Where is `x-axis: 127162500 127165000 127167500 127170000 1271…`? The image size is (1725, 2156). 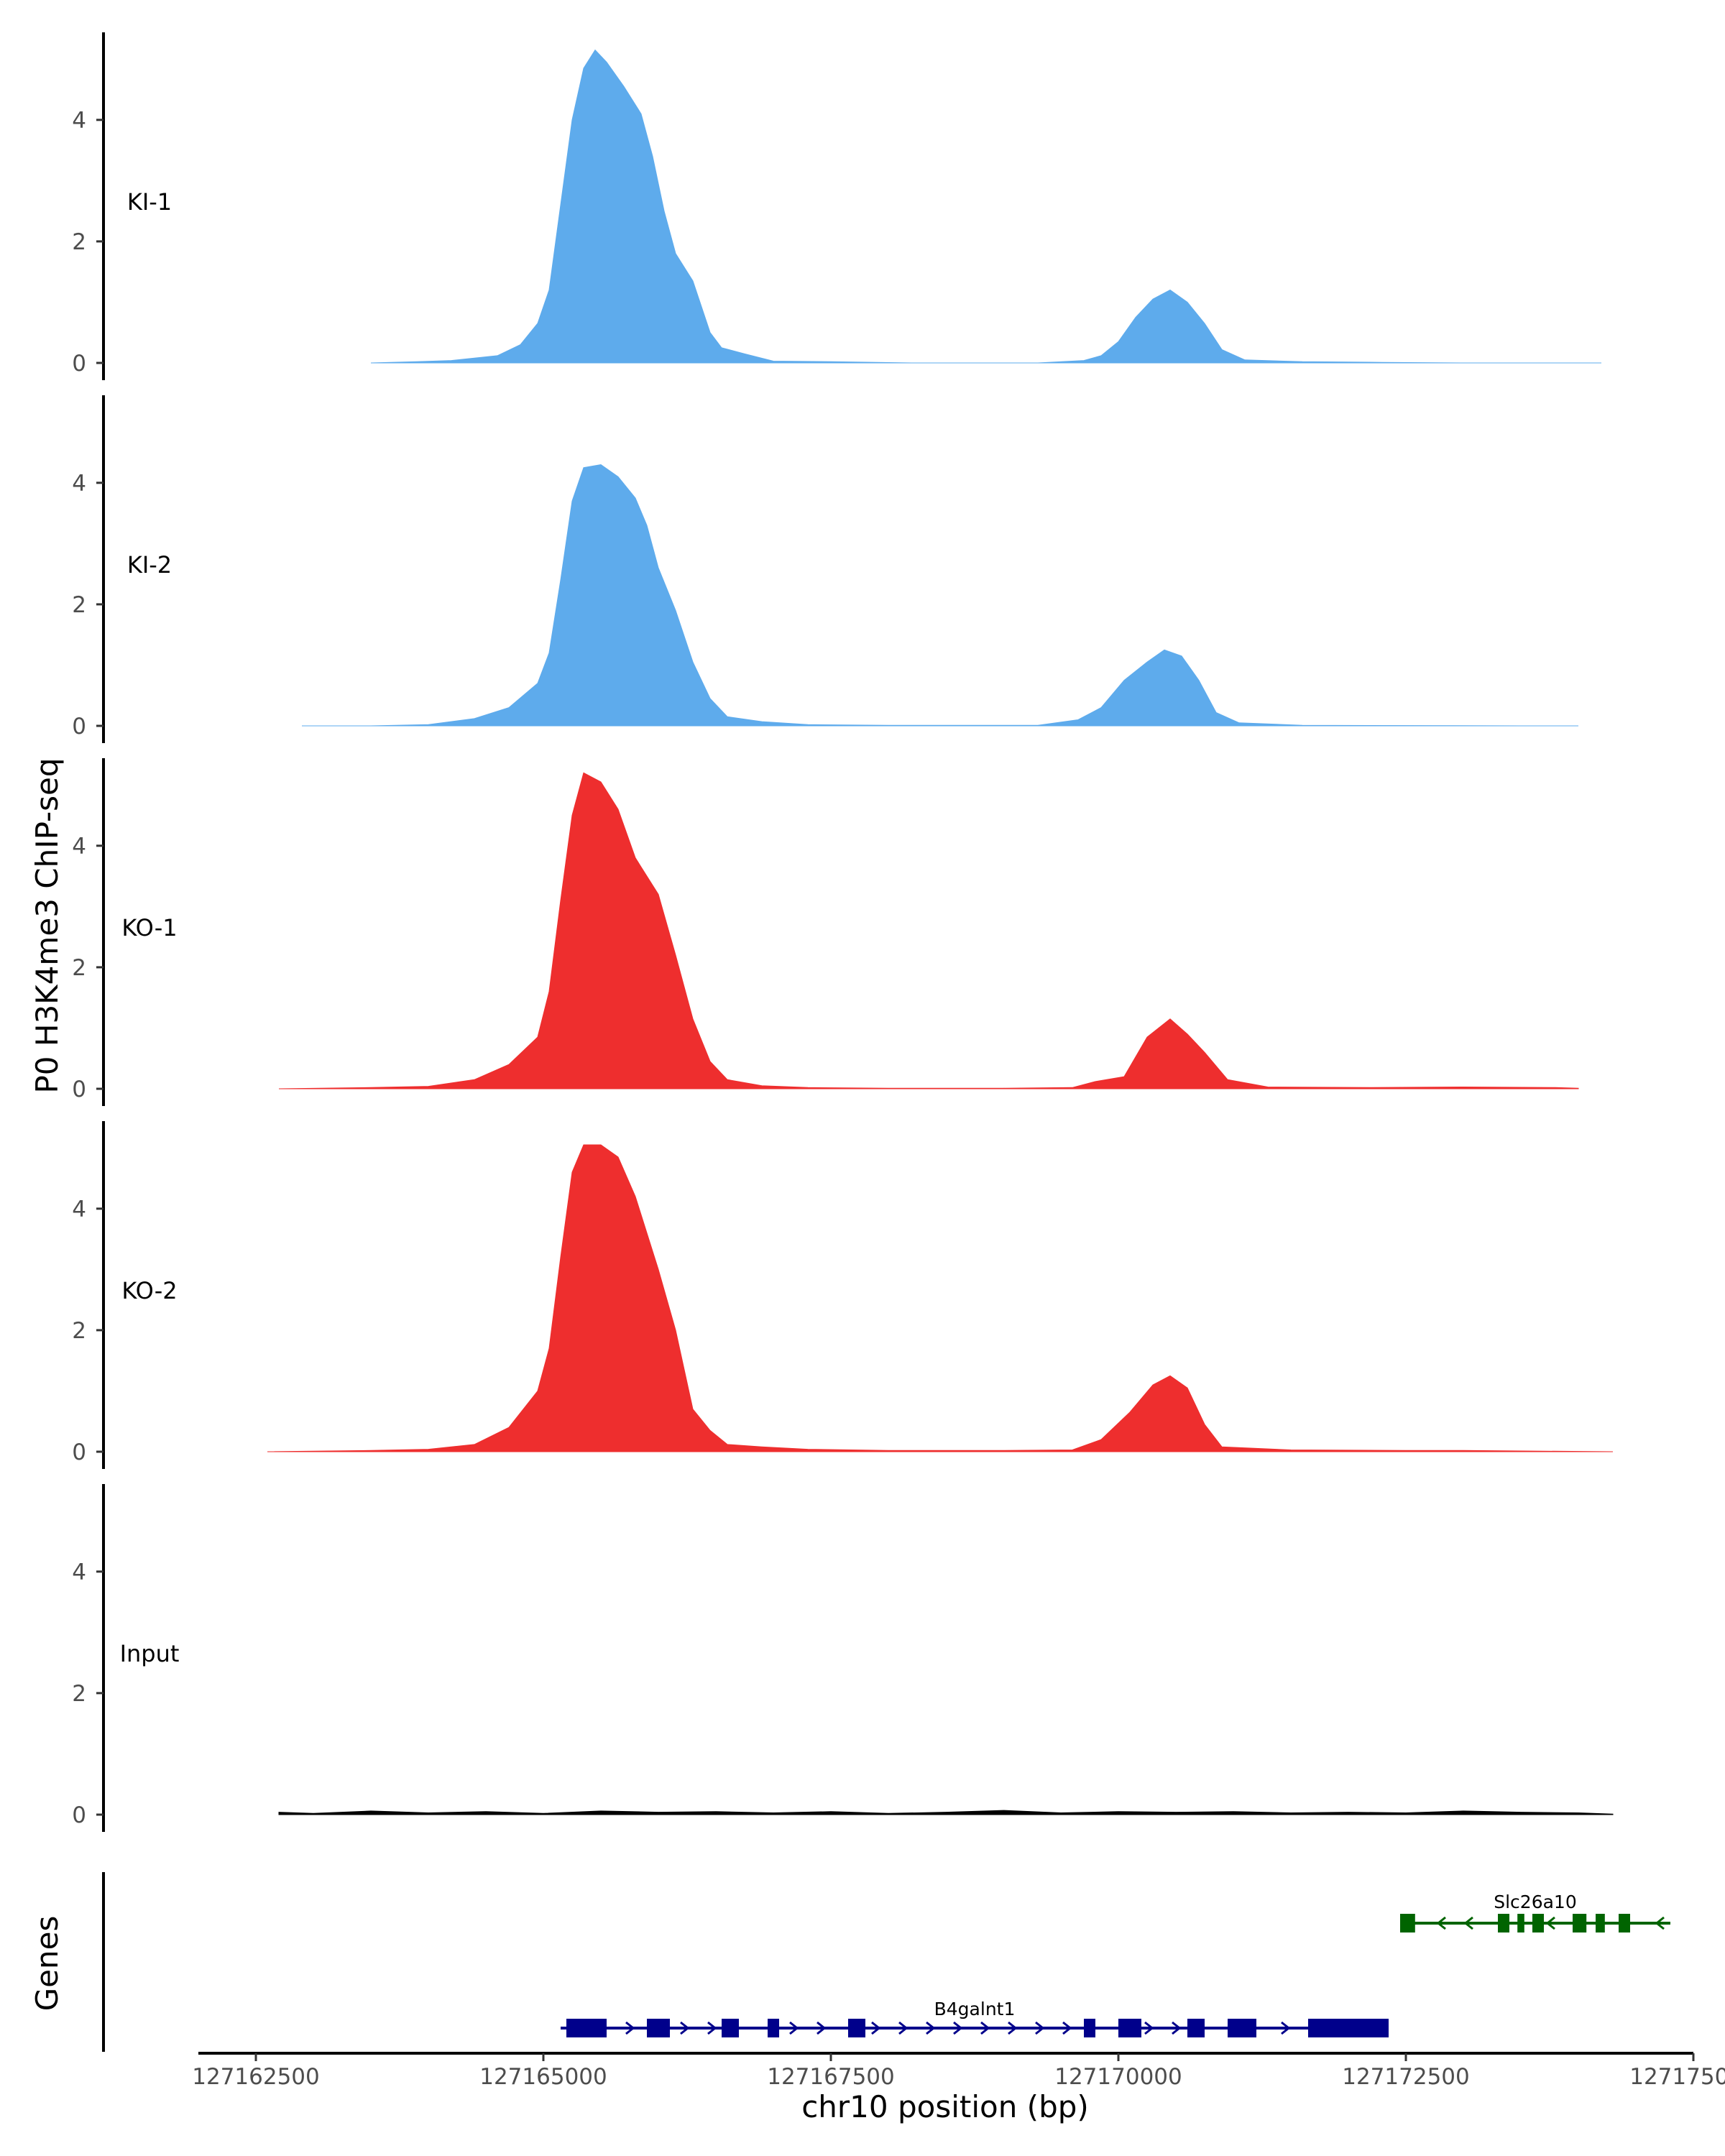
x-axis: 127162500 127165000 127167500 127170000 1271… is located at coordinates (958, 2071).